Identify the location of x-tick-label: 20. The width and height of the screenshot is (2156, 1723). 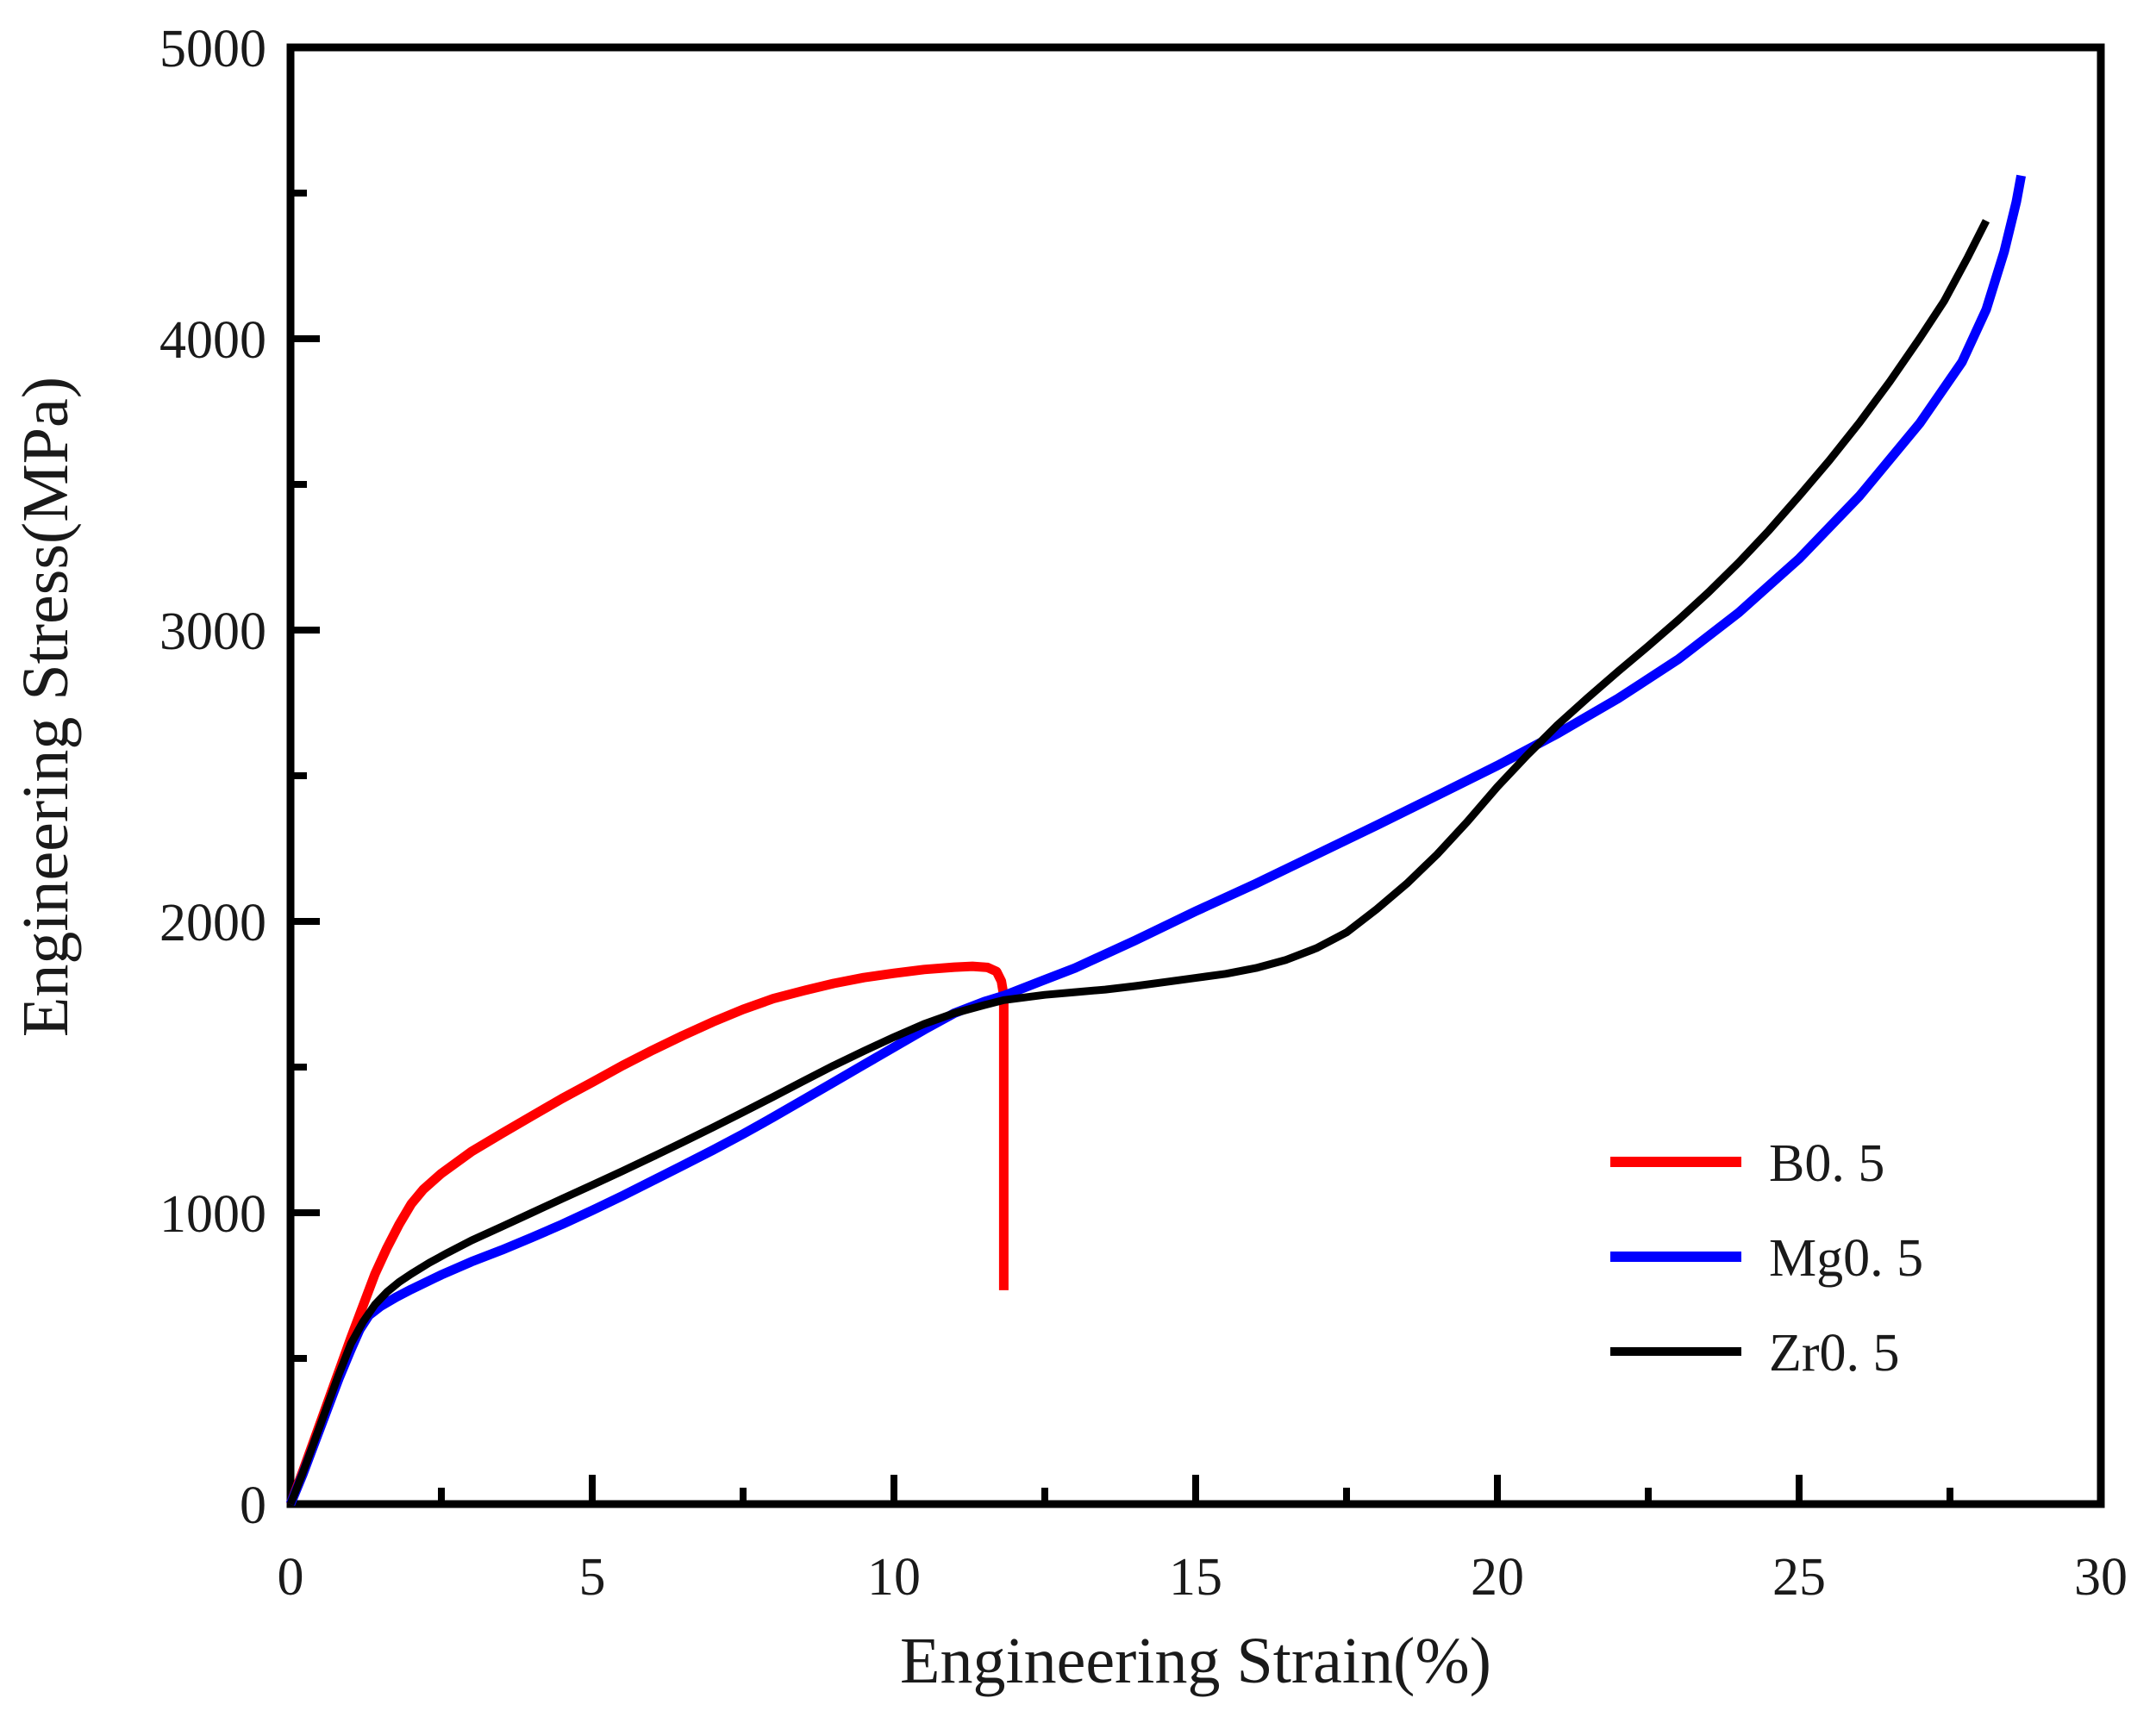
(1497, 1577).